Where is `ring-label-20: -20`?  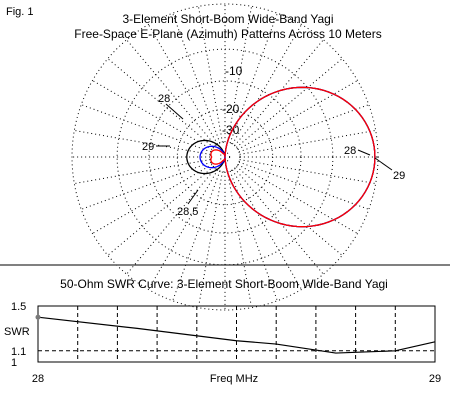 ring-label-20: -20 is located at coordinates (231, 109).